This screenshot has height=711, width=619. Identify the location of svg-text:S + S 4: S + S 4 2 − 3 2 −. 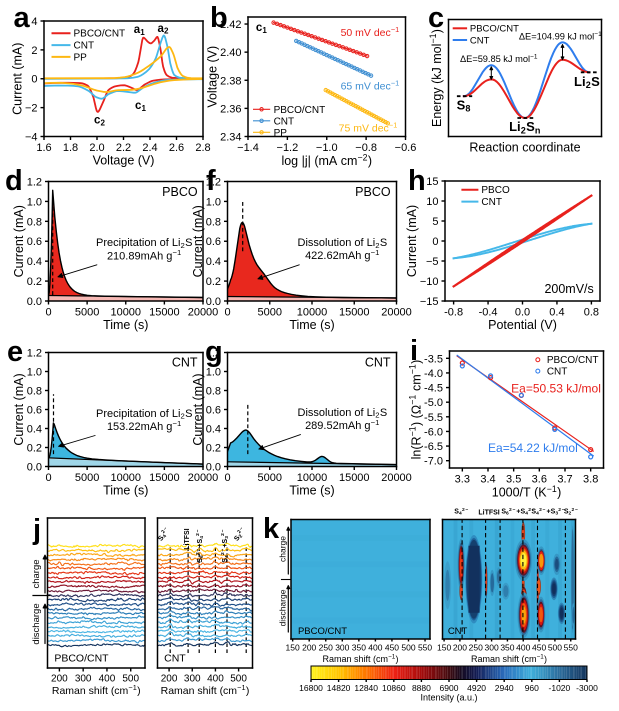
(548, 508).